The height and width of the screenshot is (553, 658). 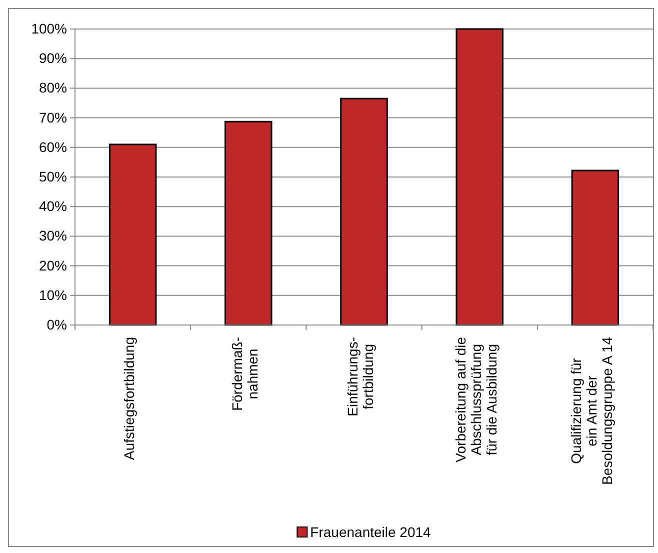 What do you see at coordinates (52, 294) in the screenshot?
I see `y-tick-label: 10%` at bounding box center [52, 294].